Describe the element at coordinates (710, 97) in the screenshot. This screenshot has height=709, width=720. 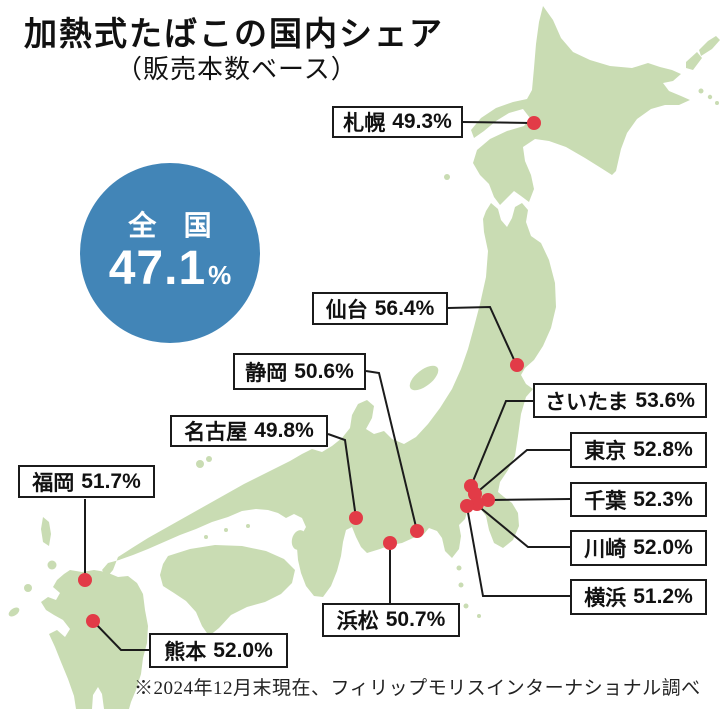
I see `island-habomai` at that location.